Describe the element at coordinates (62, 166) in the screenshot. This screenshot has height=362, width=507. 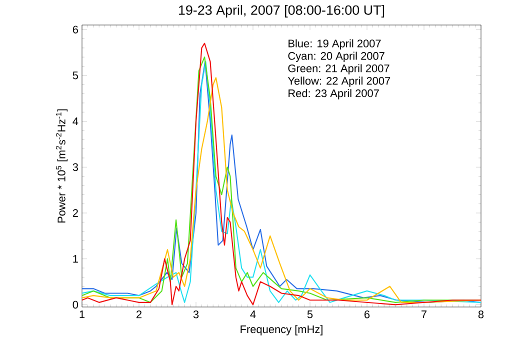
I see `text: Power * 10$^{5}$ [m$^{2}$s$^{-2}$Hz$^{-1}$]` at that location.